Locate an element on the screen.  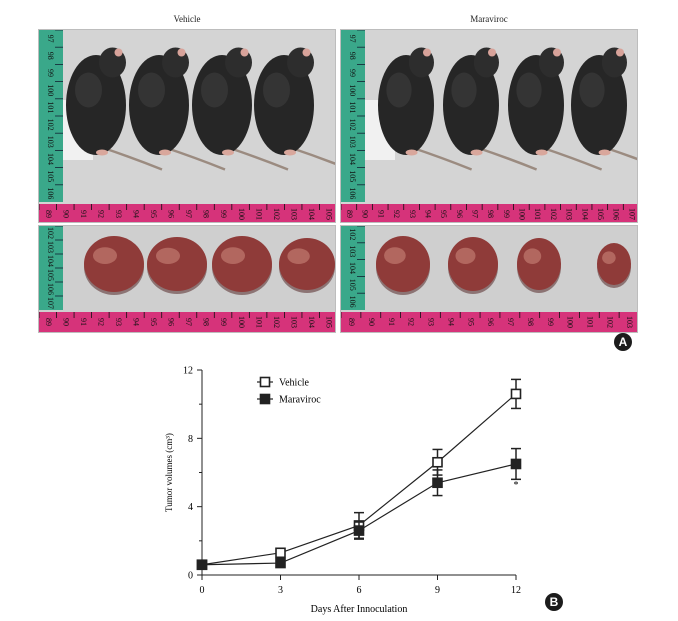
tape-measure-horizontal is located at coordinates (187, 322).